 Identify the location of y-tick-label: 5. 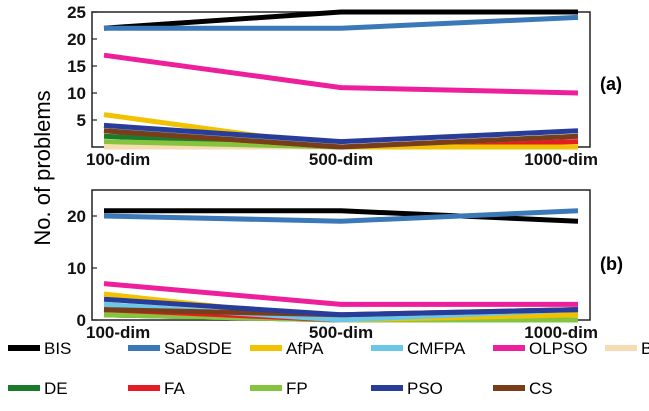
(81, 120).